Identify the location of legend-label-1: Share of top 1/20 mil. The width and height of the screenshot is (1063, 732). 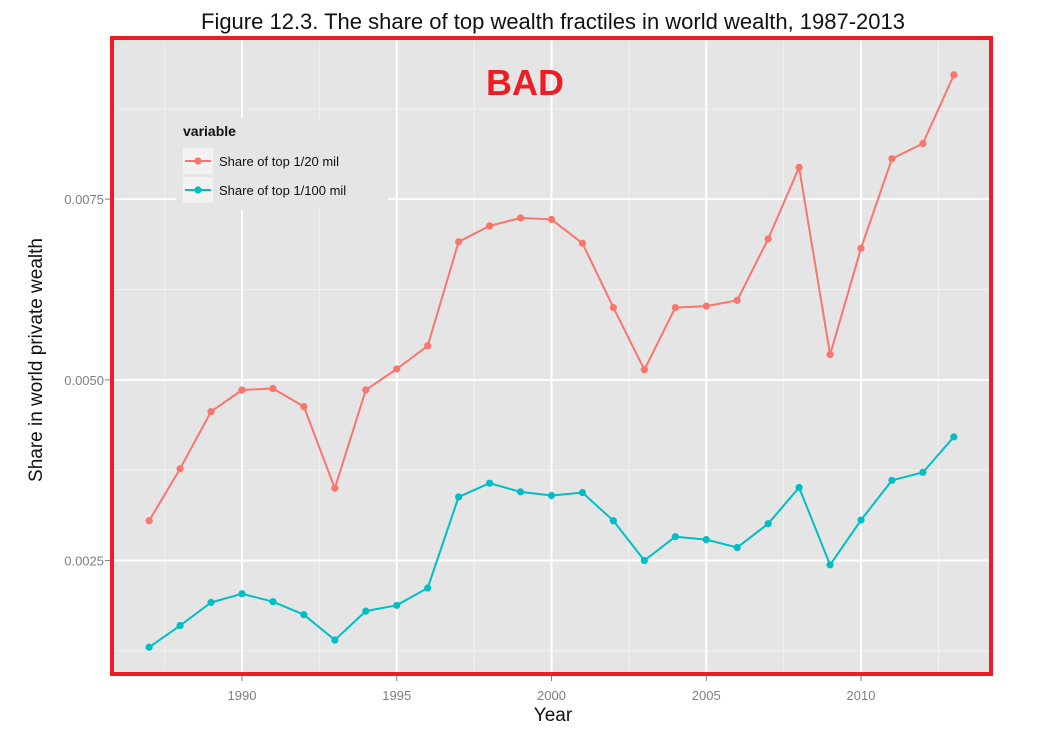
(279, 161).